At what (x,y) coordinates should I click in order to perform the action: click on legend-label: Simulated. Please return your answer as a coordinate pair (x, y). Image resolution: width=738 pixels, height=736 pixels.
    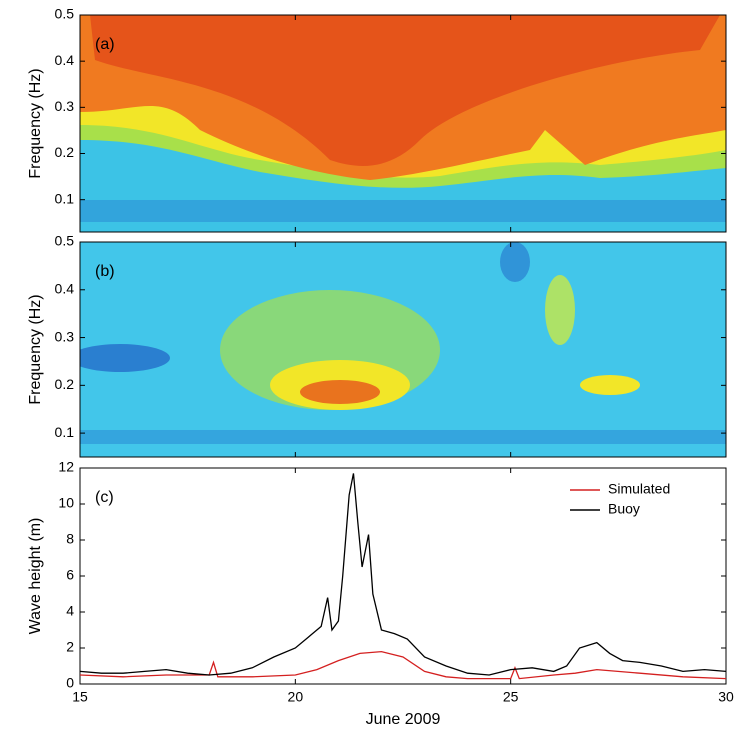
    Looking at the image, I should click on (639, 489).